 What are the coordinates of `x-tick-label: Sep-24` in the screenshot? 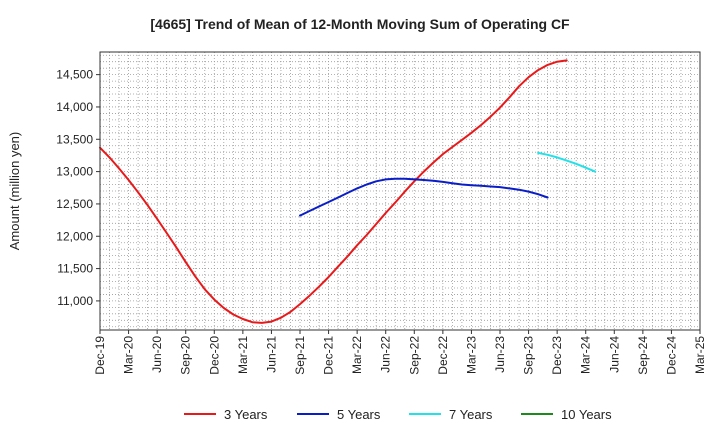 It's located at (643, 355).